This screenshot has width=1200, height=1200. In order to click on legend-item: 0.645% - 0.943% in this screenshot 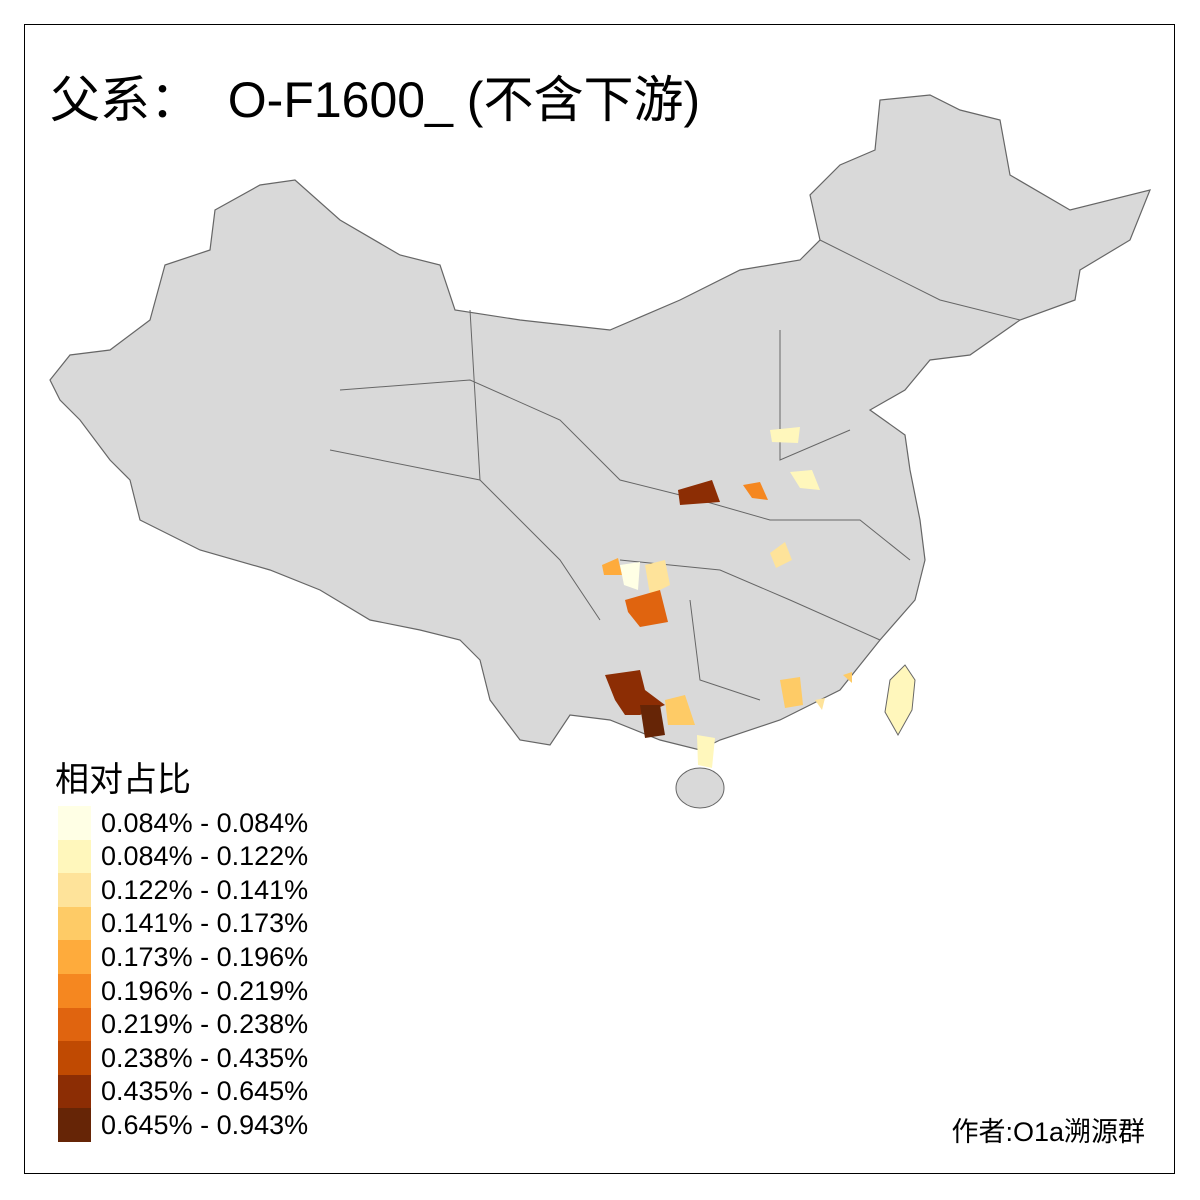, I will do `click(183, 1125)`.